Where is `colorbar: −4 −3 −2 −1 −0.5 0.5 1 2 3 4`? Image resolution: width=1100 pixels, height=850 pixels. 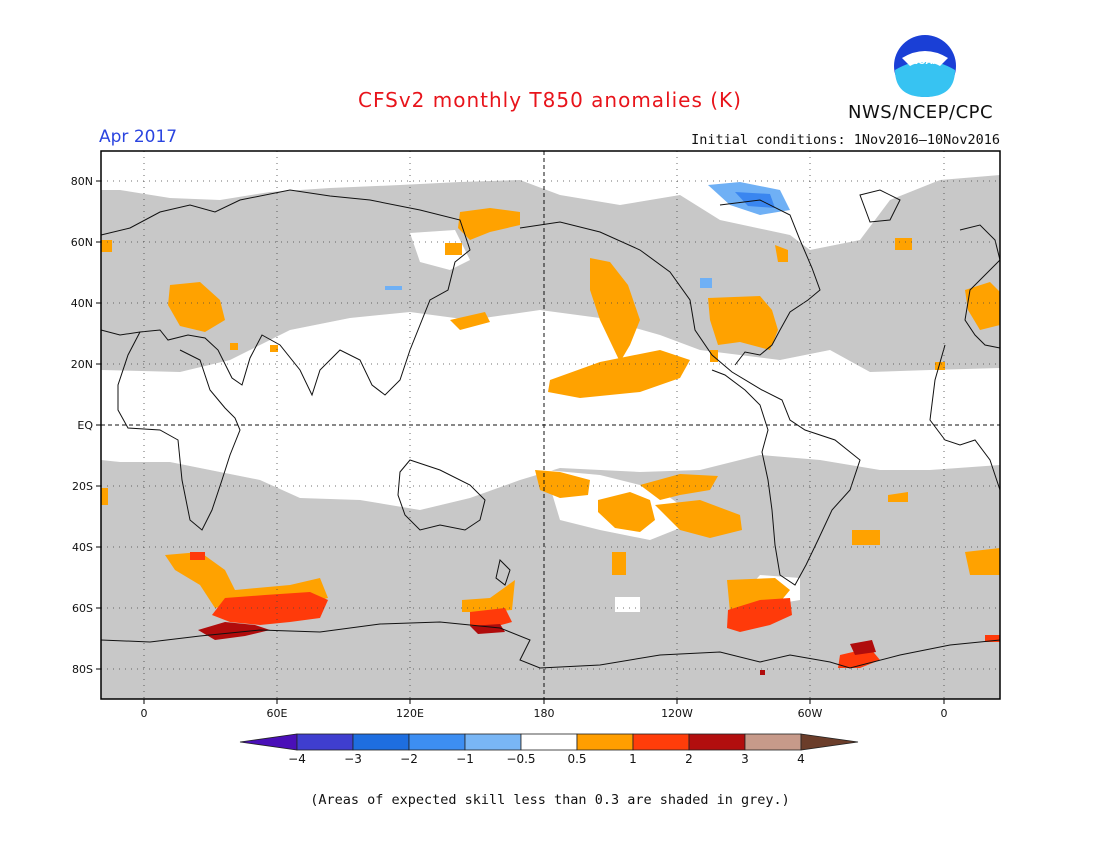 colorbar: −4 −3 −2 −1 −0.5 0.5 1 2 3 4 is located at coordinates (549, 749).